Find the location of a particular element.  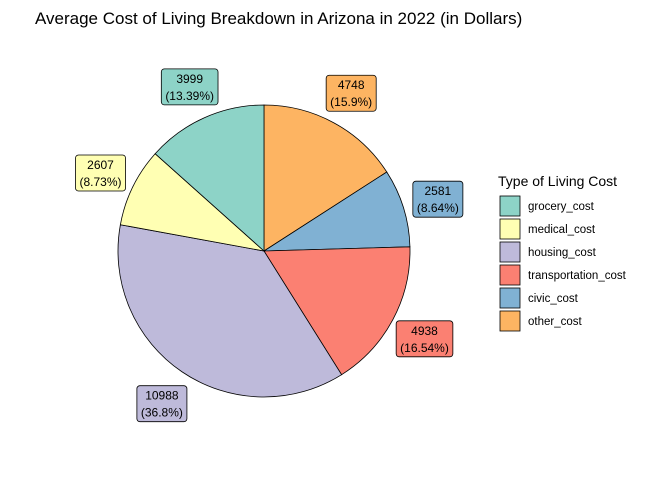

pie-slice-other-cost is located at coordinates (325, 178).